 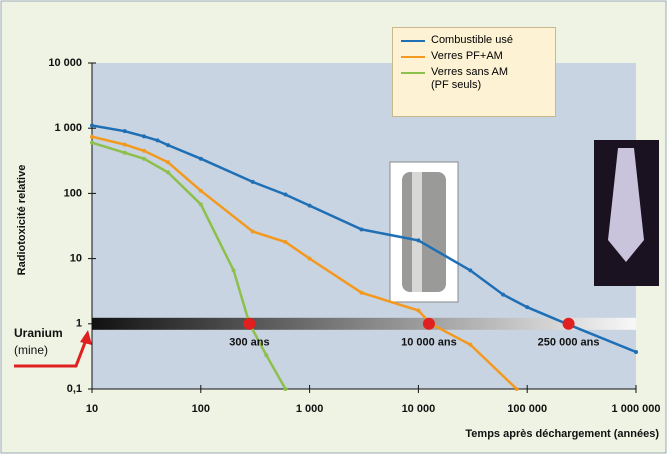 I want to click on x-tick-label: 1 000 000, so click(x=636, y=409).